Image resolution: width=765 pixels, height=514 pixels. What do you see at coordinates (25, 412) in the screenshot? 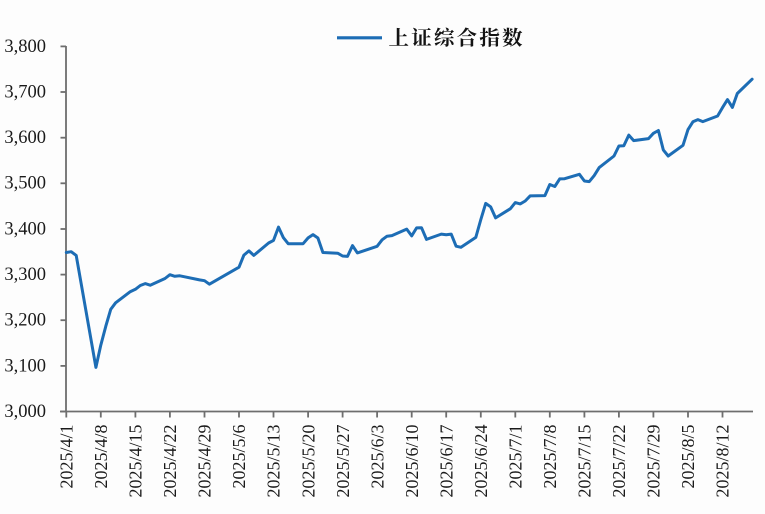
I see `svg-text: 3,000` at bounding box center [25, 412].